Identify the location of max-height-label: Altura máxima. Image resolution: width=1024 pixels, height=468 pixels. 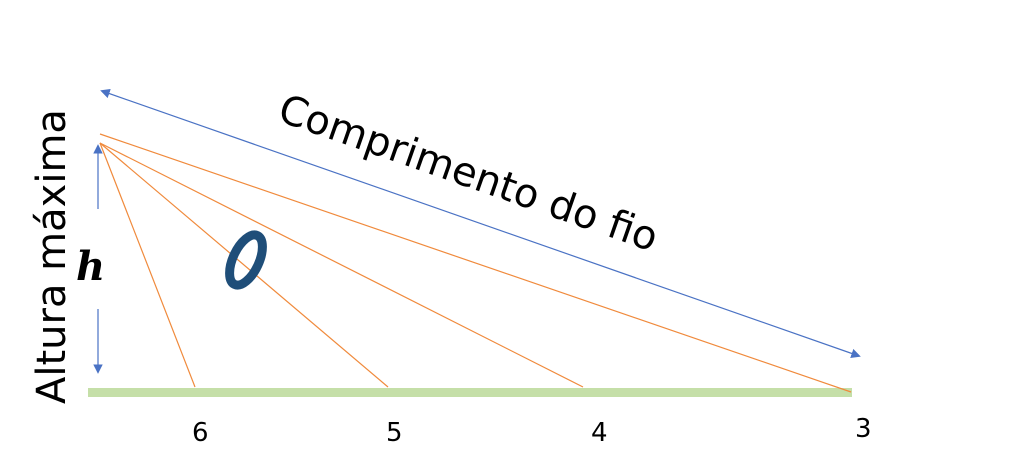
(52, 256).